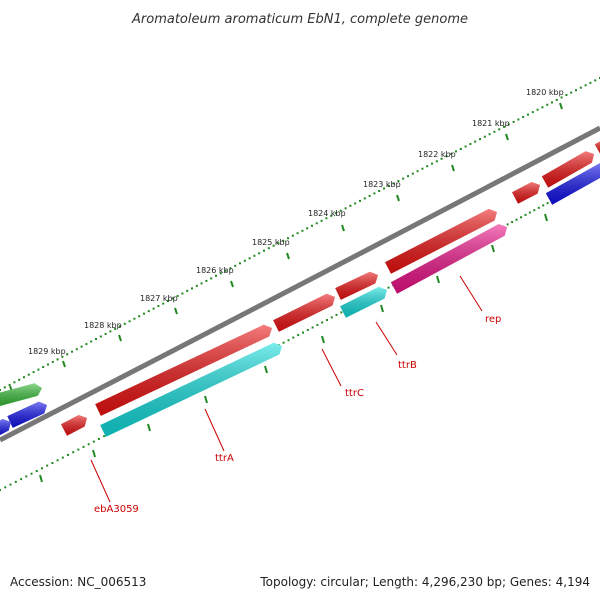 This screenshot has height=600, width=600. I want to click on gene-ttrA-rna, so click(191, 389).